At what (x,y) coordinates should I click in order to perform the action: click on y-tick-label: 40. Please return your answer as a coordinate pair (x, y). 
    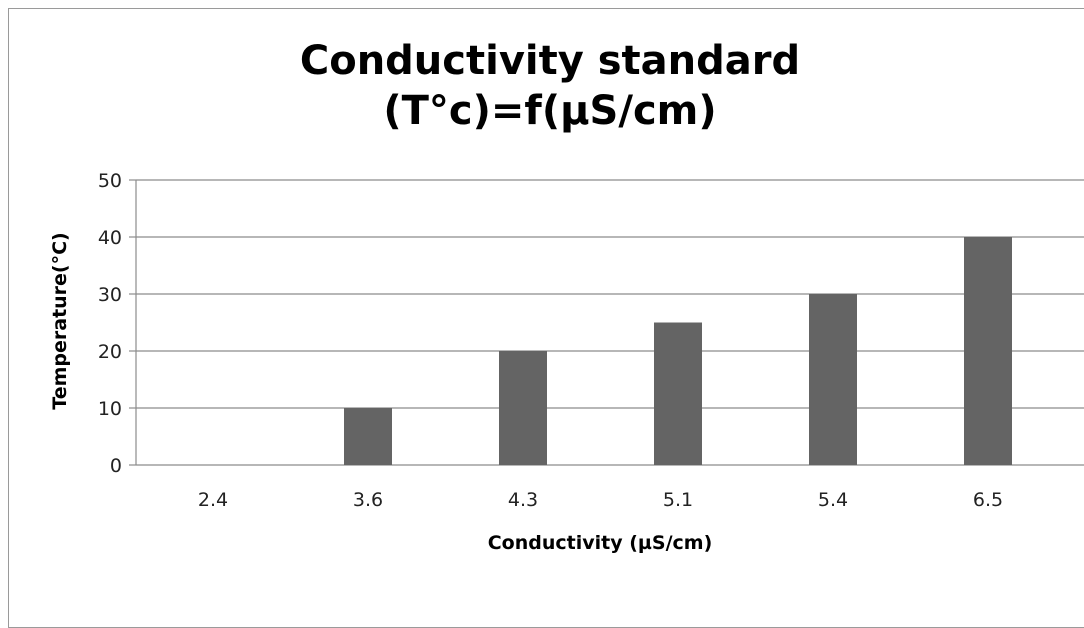
    Looking at the image, I should click on (110, 238).